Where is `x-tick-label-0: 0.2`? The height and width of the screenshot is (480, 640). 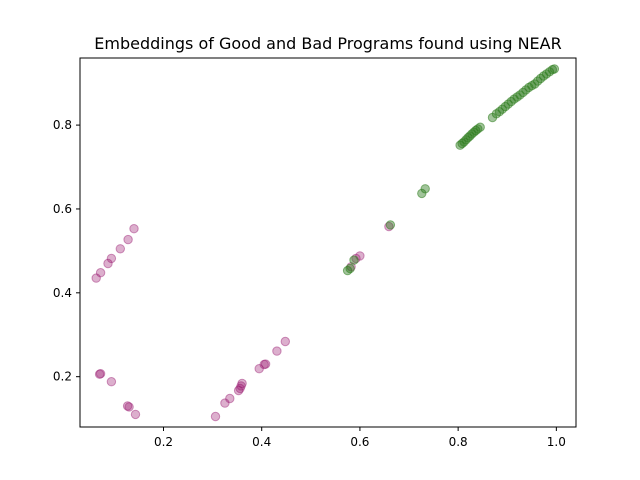 x-tick-label-0: 0.2 is located at coordinates (163, 442).